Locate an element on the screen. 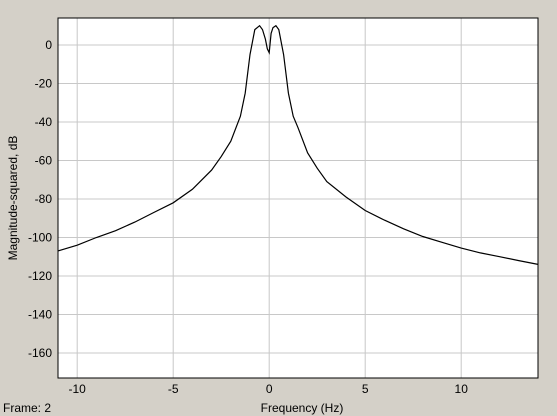 This screenshot has height=416, width=557. x-axis-title: Frequency (Hz) is located at coordinates (302, 408).